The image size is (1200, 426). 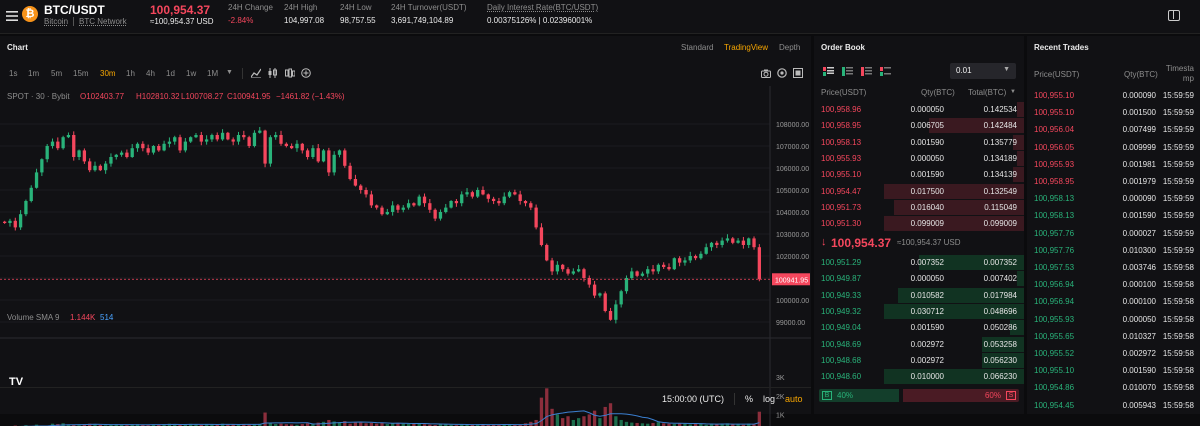 What do you see at coordinates (150, 73) in the screenshot?
I see `interval-4h: 4h` at bounding box center [150, 73].